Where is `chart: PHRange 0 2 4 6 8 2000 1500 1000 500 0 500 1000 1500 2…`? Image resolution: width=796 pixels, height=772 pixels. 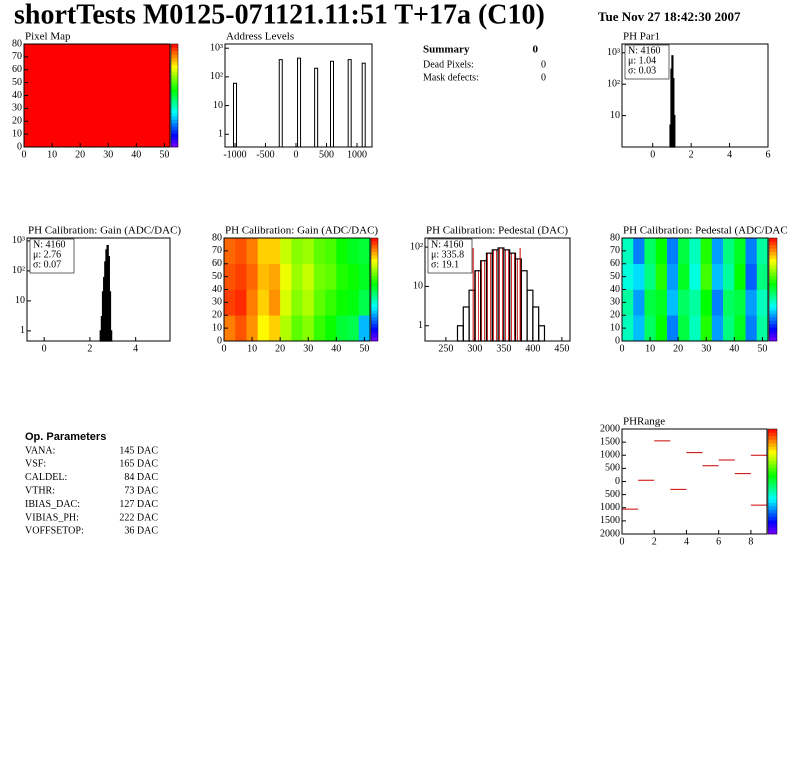 chart: PHRange 0 2 4 6 8 2000 1500 1000 500 0 500 1000 1500 2… is located at coordinates (689, 481).